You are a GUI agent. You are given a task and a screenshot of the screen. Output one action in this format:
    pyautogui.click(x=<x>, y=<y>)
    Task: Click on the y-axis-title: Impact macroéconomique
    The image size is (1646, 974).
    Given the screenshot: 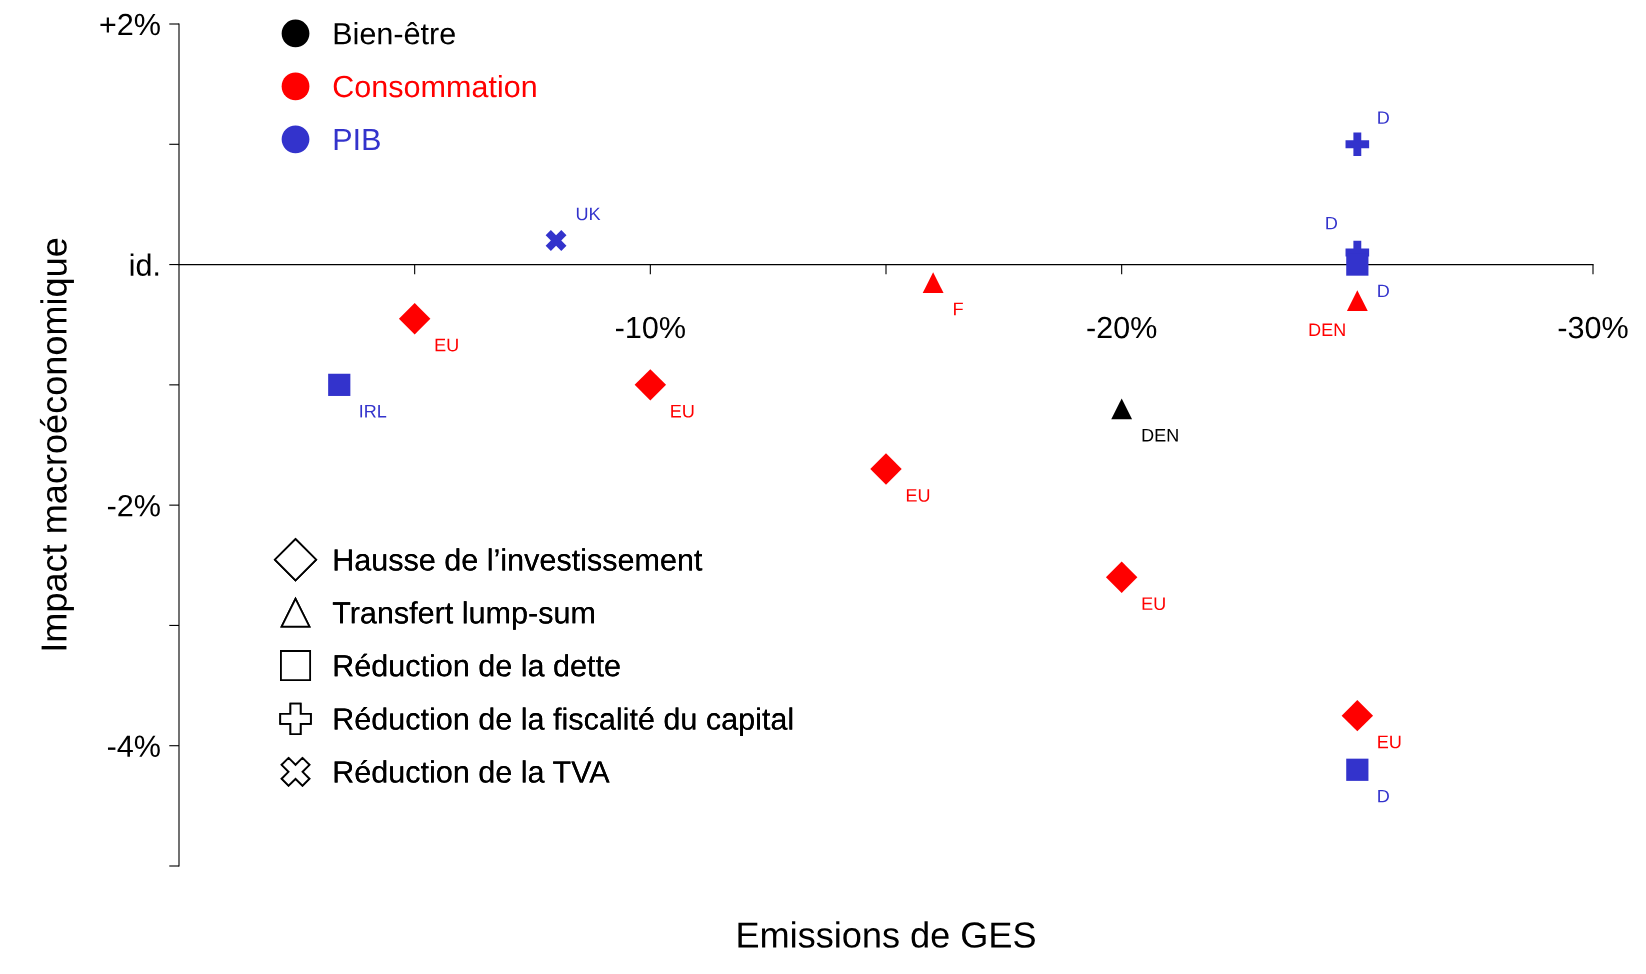 What is the action you would take?
    pyautogui.click(x=56, y=444)
    